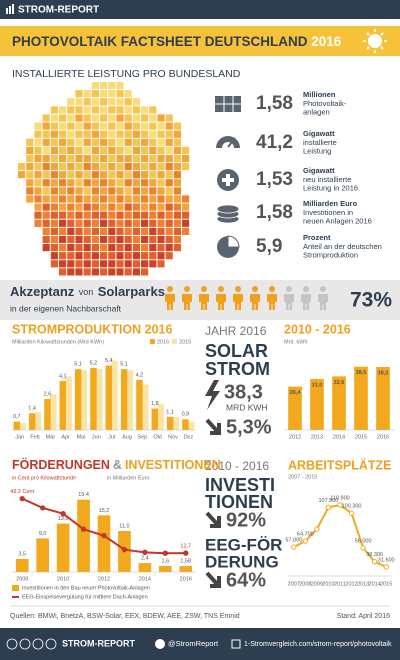  Describe the element at coordinates (323, 302) in the screenshot. I see `person-body` at that location.